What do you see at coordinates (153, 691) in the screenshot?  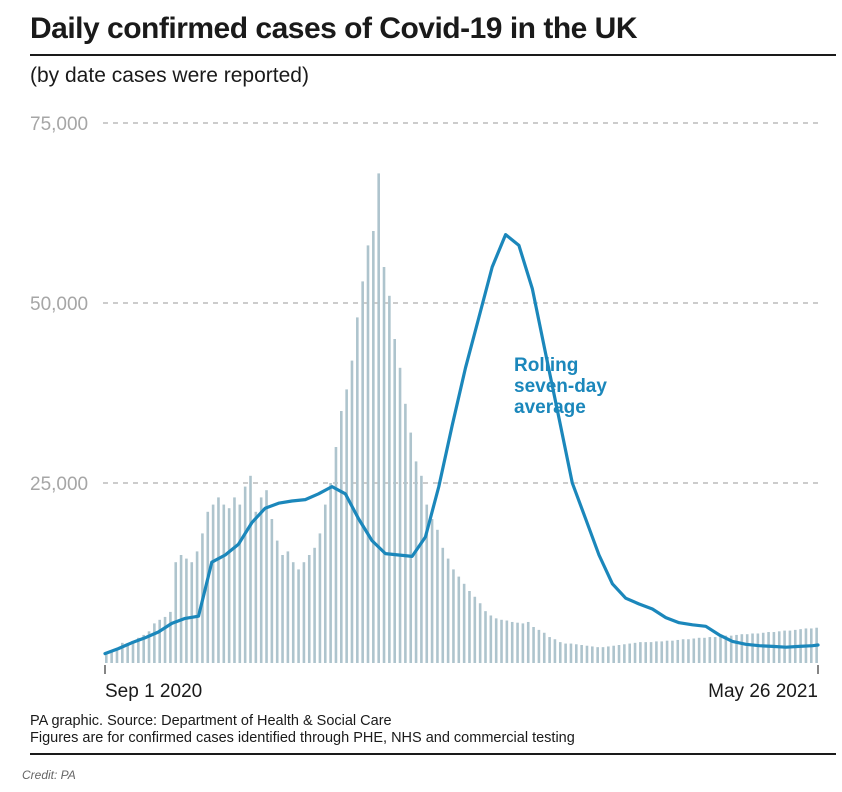 I see `x-tick-label-start: Sep 1 2020` at bounding box center [153, 691].